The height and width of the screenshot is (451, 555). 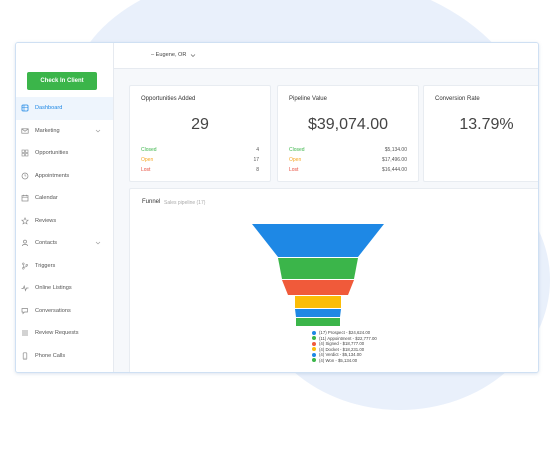 What do you see at coordinates (348, 160) in the screenshot?
I see `stat-row-open: Open $17,496.00` at bounding box center [348, 160].